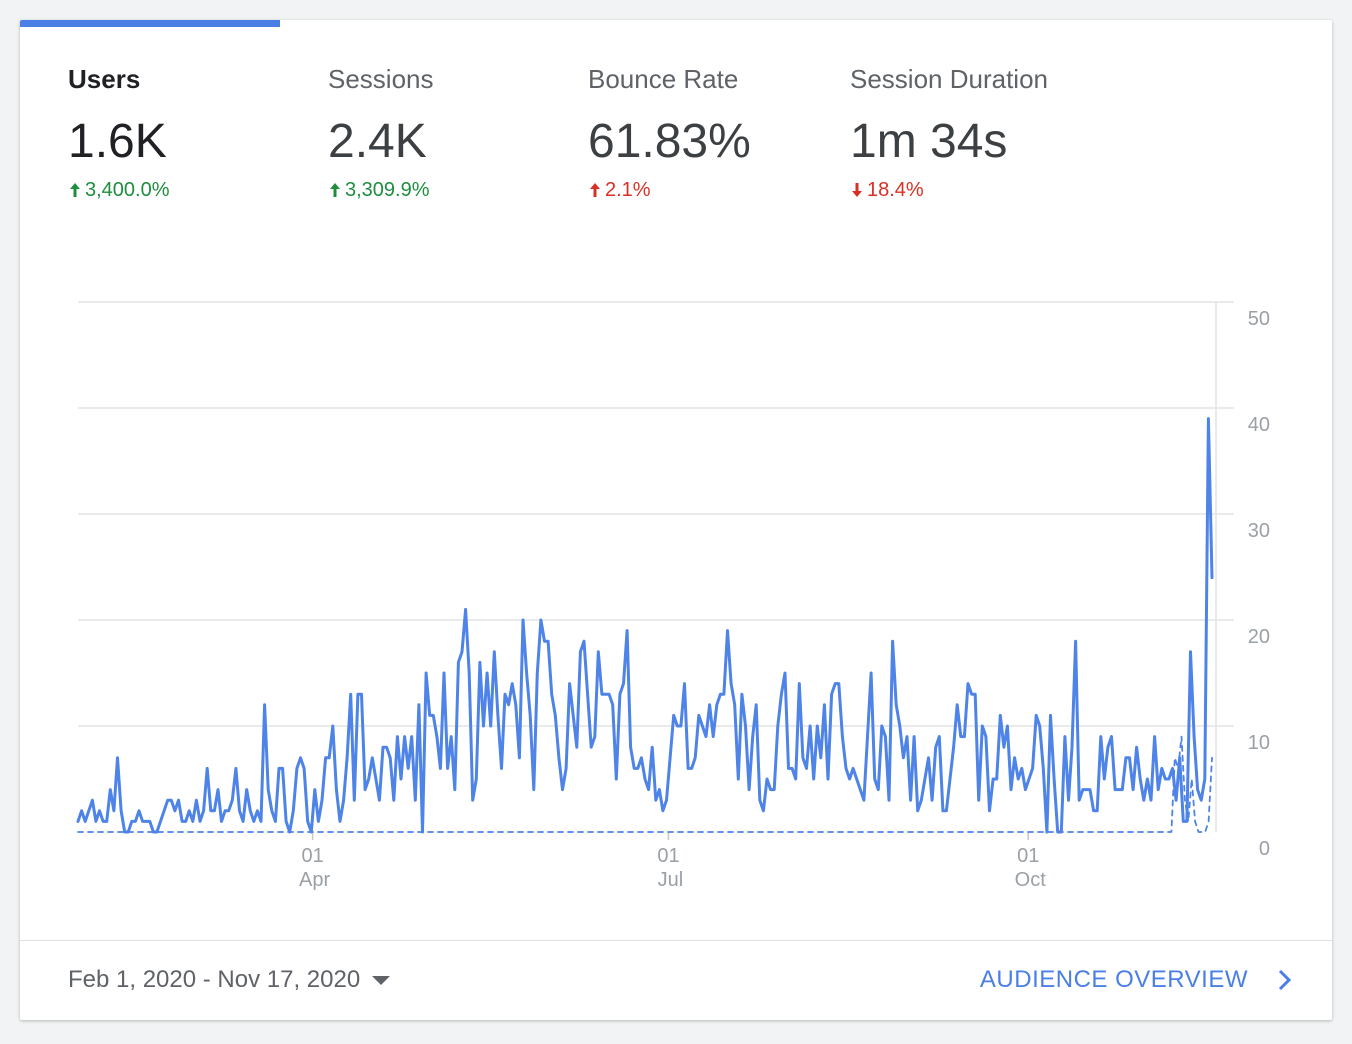 Image resolution: width=1352 pixels, height=1044 pixels. I want to click on metric-label: Bounce Rate, so click(663, 79).